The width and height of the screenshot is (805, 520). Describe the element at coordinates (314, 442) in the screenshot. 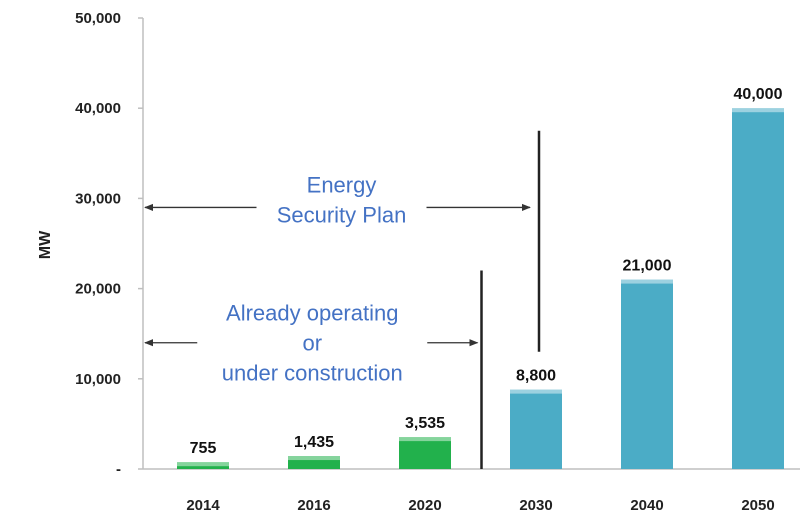

I see `data-label: 1,435` at that location.